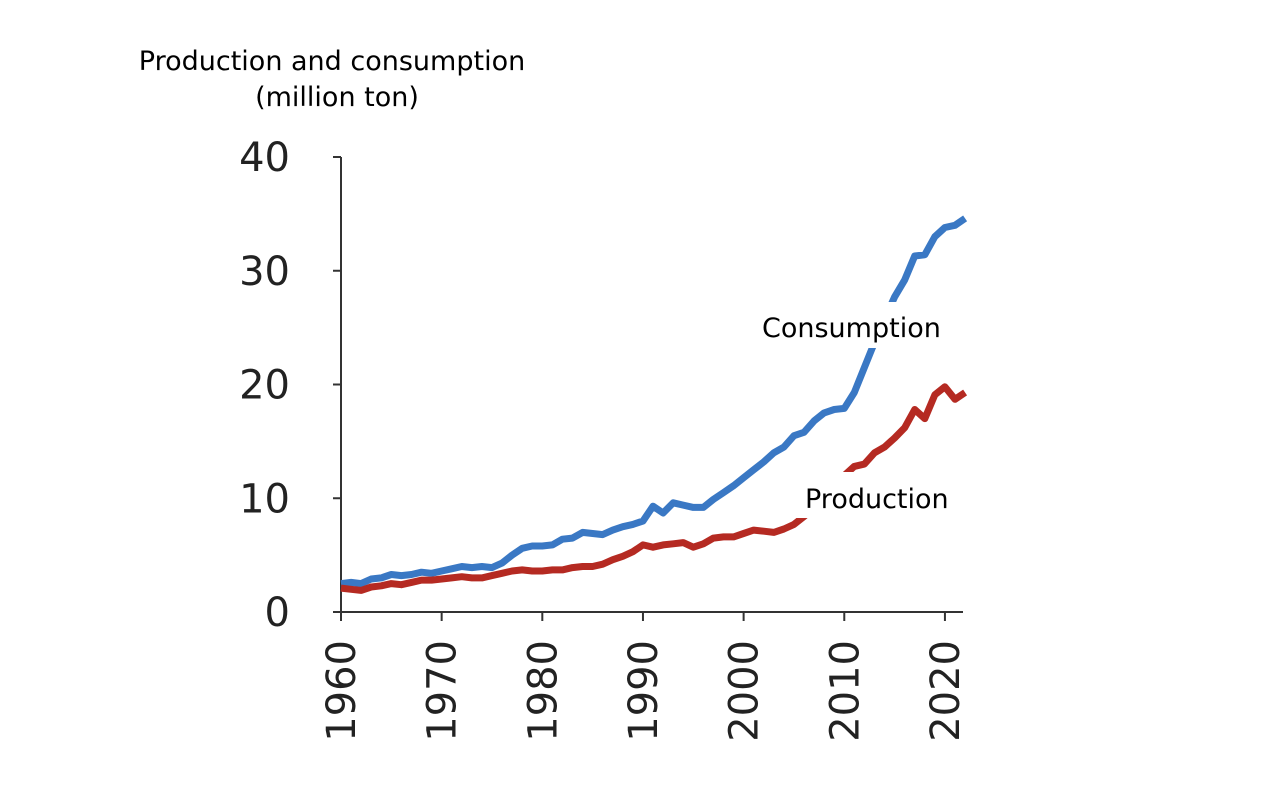 The height and width of the screenshot is (788, 1280). Describe the element at coordinates (946, 691) in the screenshot. I see `x-tick-label: 2020` at that location.